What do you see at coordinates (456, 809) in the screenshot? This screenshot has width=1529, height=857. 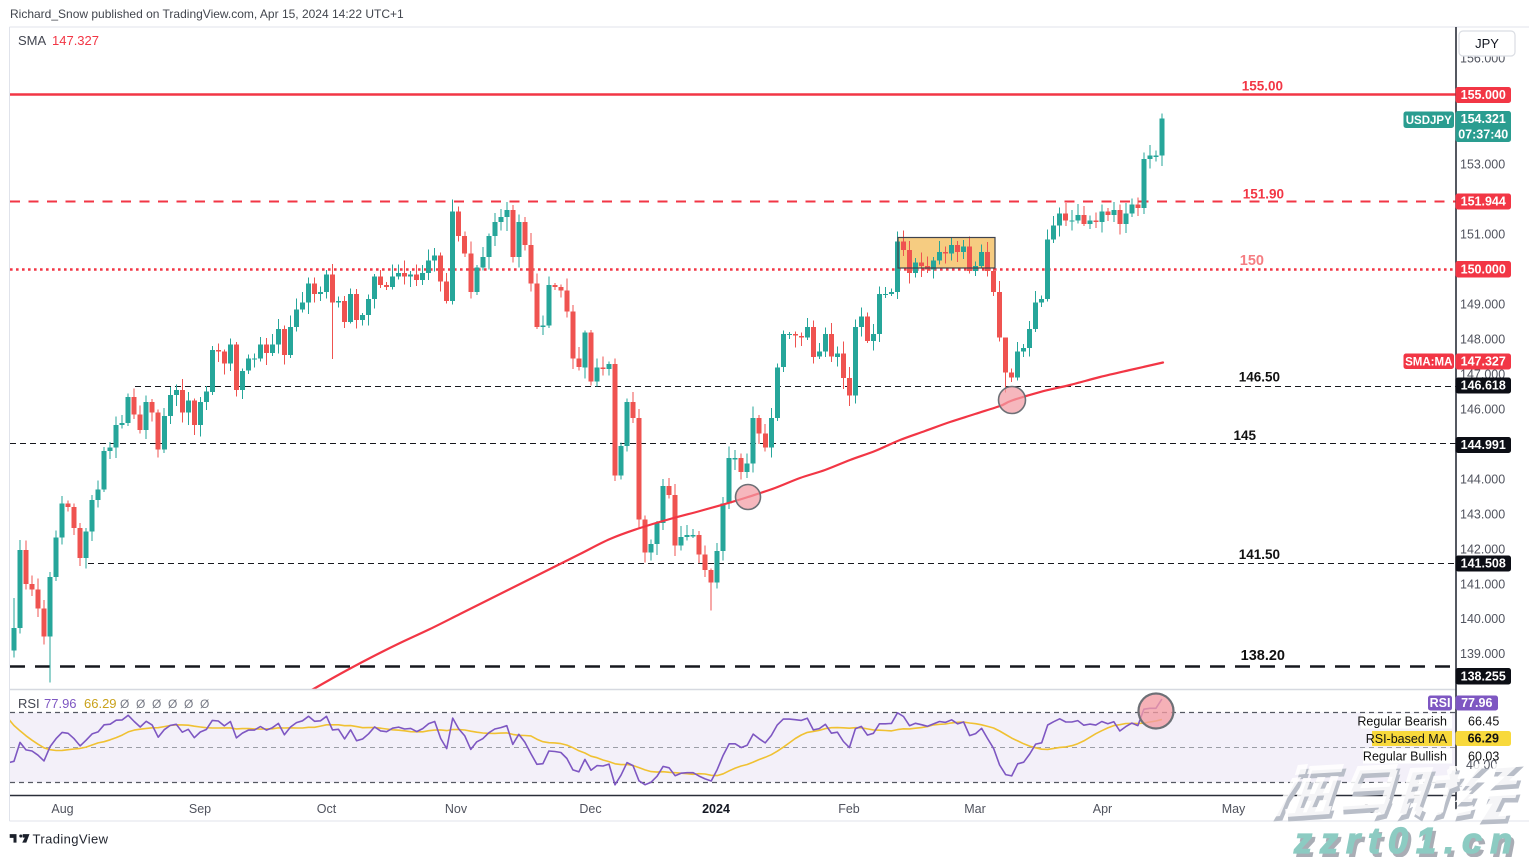 I see `svg-text: Nov` at bounding box center [456, 809].